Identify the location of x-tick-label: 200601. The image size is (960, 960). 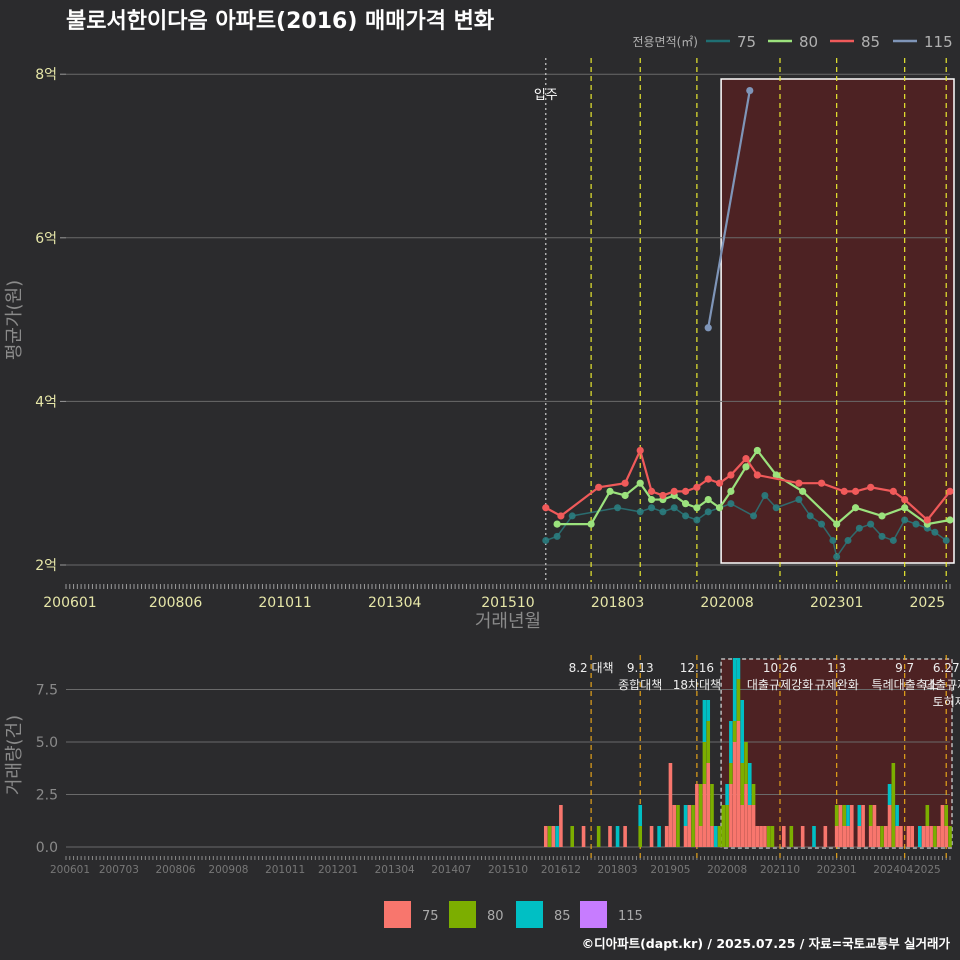
(69, 603).